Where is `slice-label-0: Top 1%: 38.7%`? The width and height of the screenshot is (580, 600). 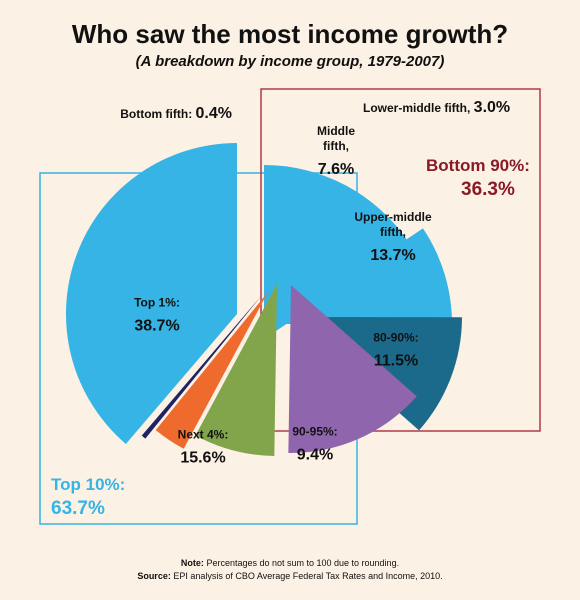 slice-label-0: Top 1%: 38.7% is located at coordinates (157, 315).